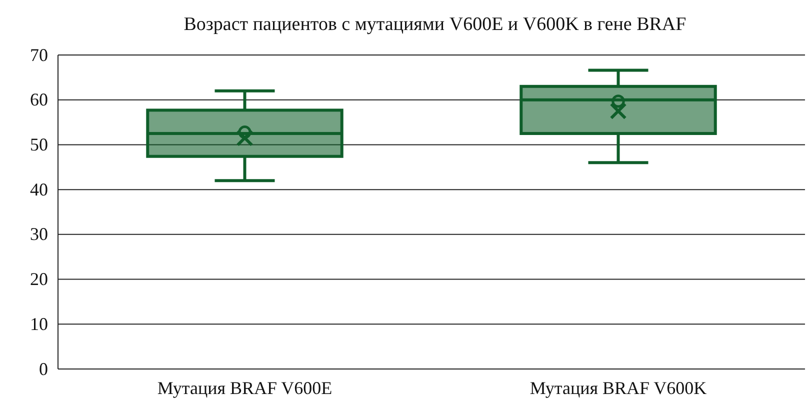 Image resolution: width=811 pixels, height=407 pixels. What do you see at coordinates (43, 368) in the screenshot?
I see `y-tick-label: 0` at bounding box center [43, 368].